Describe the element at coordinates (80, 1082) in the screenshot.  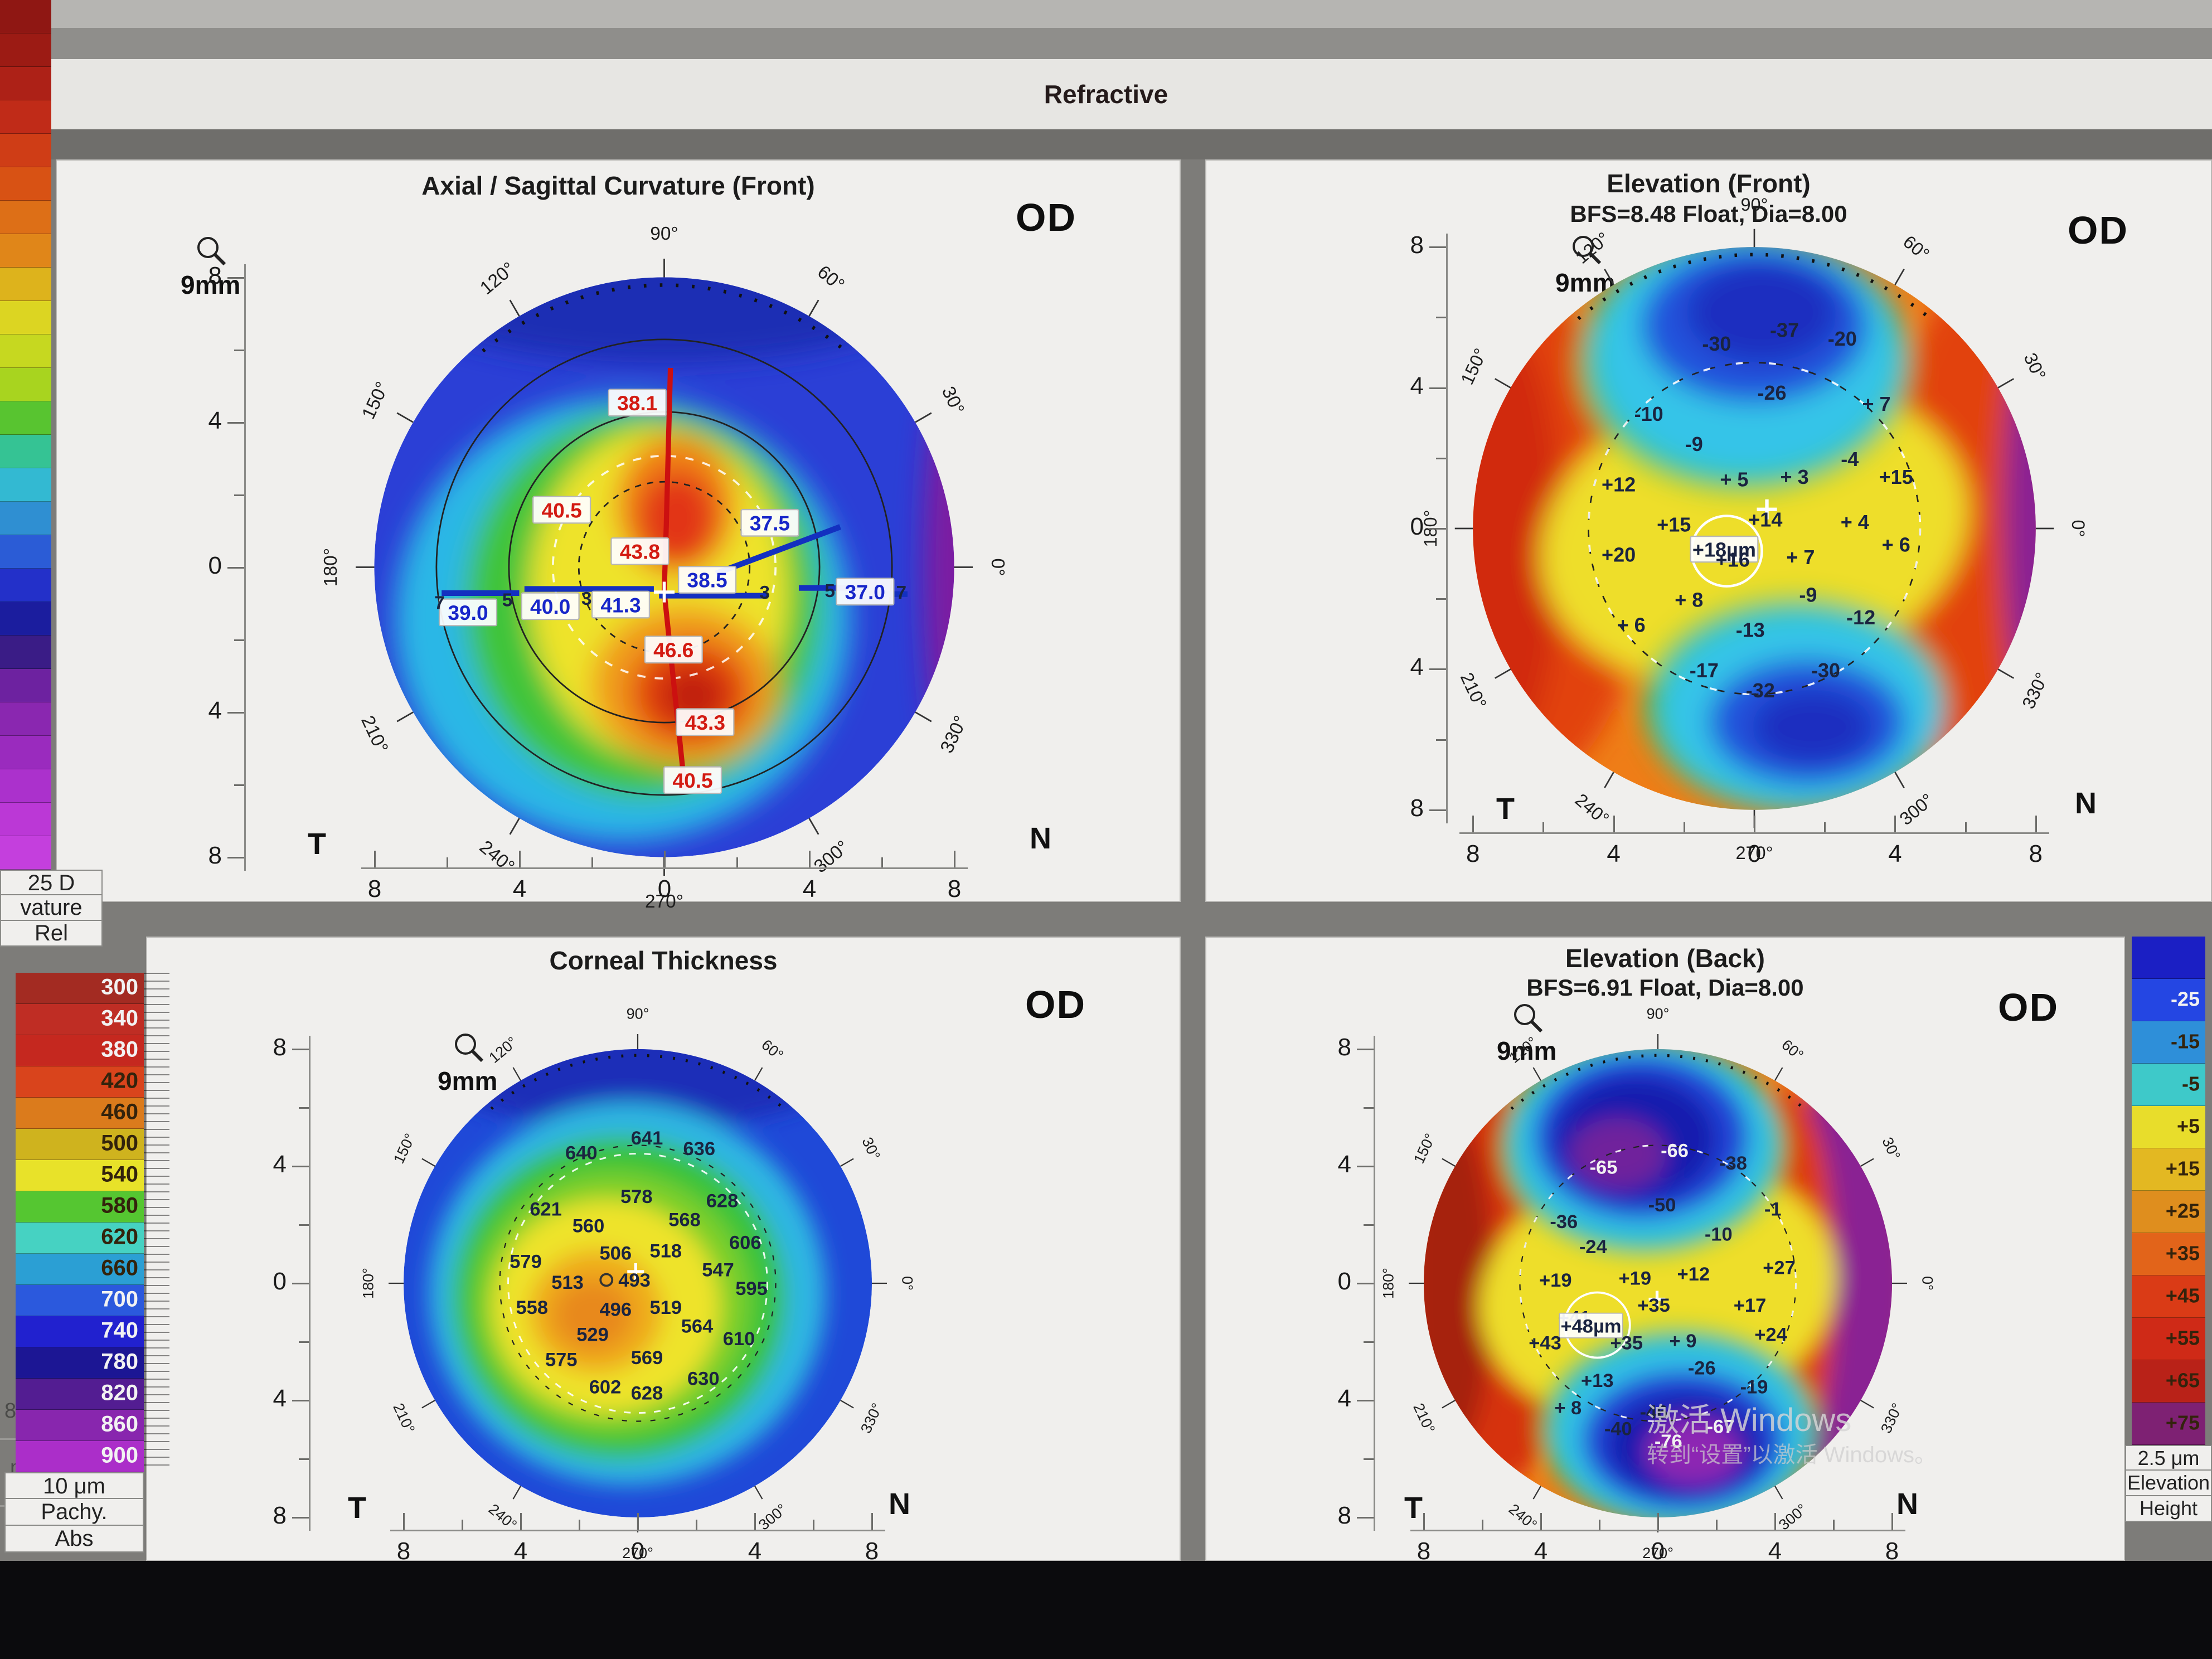
I see `pachymetry-scale-block: 420` at that location.